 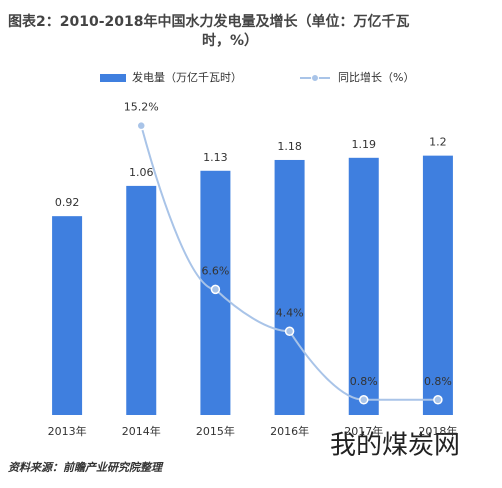 I want to click on data-label: 1.18, so click(x=289, y=146).